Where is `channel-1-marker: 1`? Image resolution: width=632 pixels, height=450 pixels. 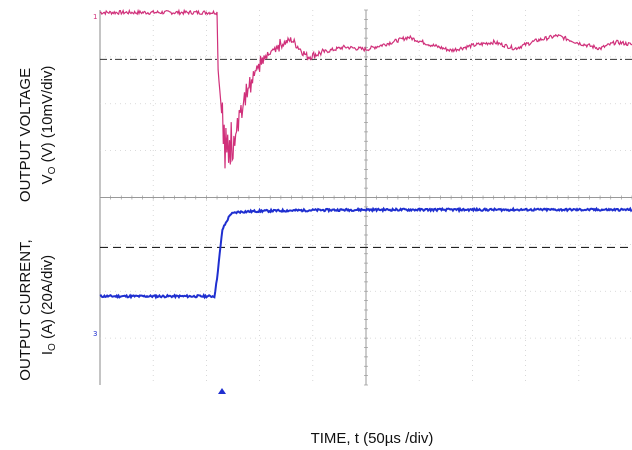 channel-1-marker: 1 is located at coordinates (95, 17).